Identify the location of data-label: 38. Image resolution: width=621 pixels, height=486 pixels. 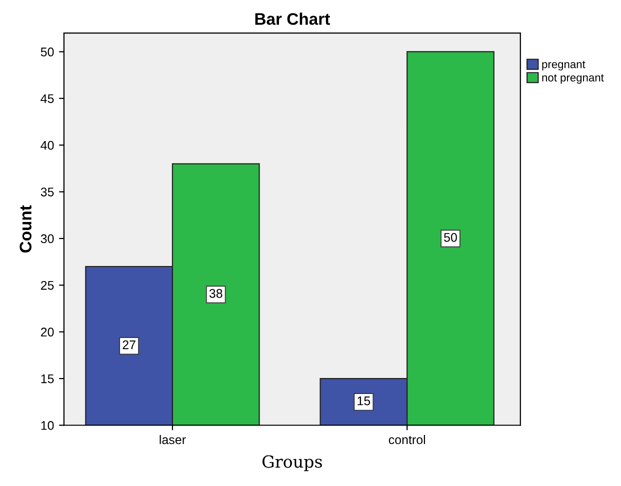
(215, 293).